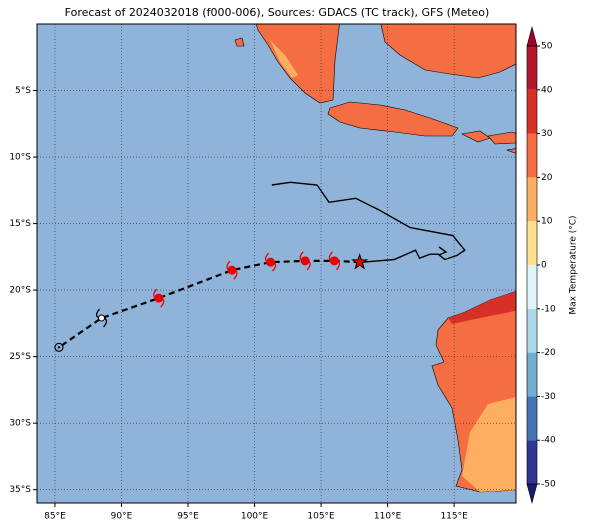 This screenshot has height=532, width=591. Describe the element at coordinates (532, 494) in the screenshot. I see `colorbar-extend-low` at that location.